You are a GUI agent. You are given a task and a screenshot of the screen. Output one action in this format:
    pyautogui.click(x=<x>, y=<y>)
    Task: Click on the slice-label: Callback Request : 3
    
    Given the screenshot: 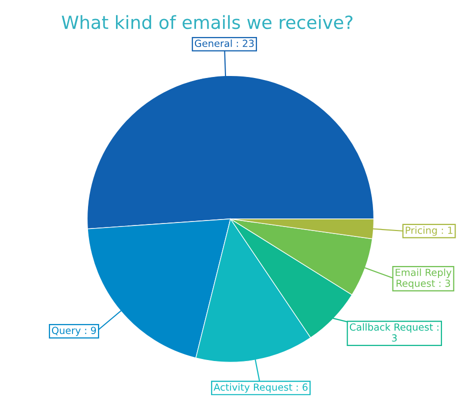 What is the action you would take?
    pyautogui.click(x=394, y=332)
    